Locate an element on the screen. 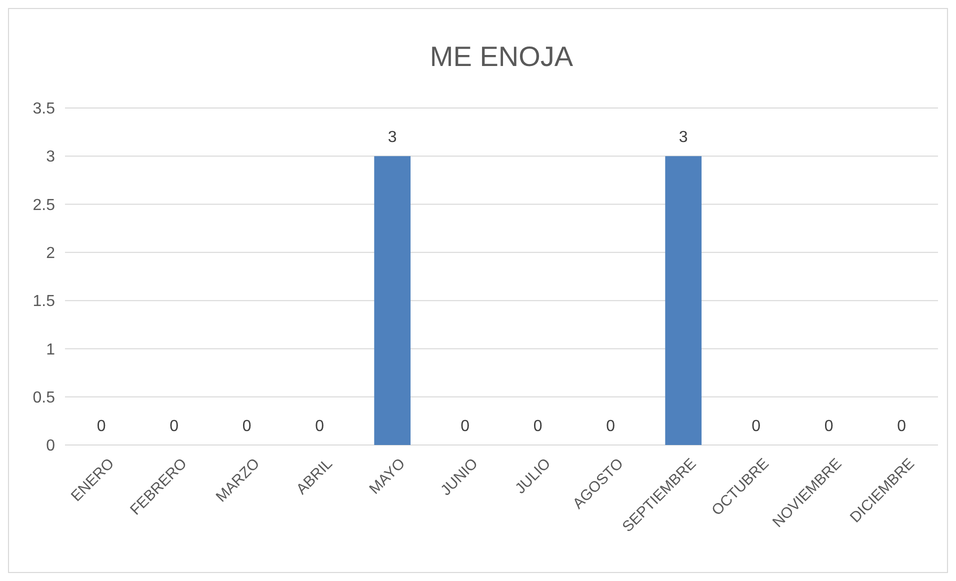 The height and width of the screenshot is (581, 956). y-tick-label: 1.5 is located at coordinates (44, 301).